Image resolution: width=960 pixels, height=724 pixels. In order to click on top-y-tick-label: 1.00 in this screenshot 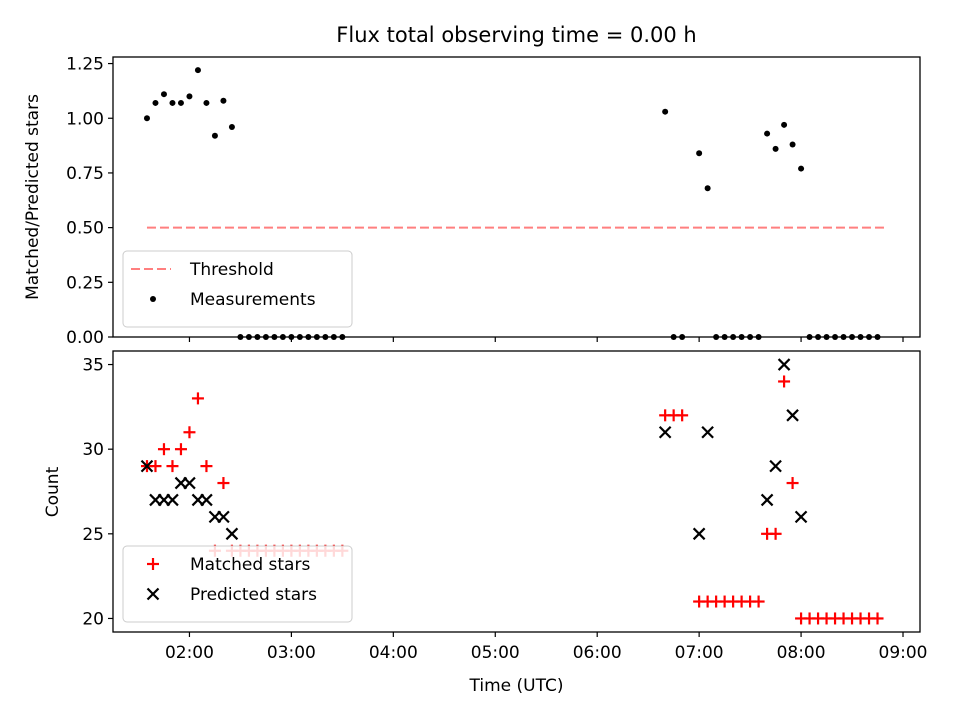, I will do `click(85, 119)`.